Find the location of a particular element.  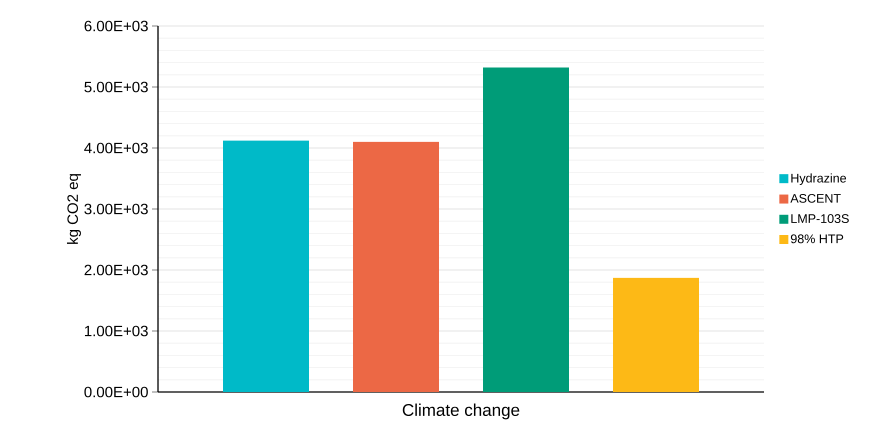

y-tick-label: 3.00E+03 is located at coordinates (116, 209).